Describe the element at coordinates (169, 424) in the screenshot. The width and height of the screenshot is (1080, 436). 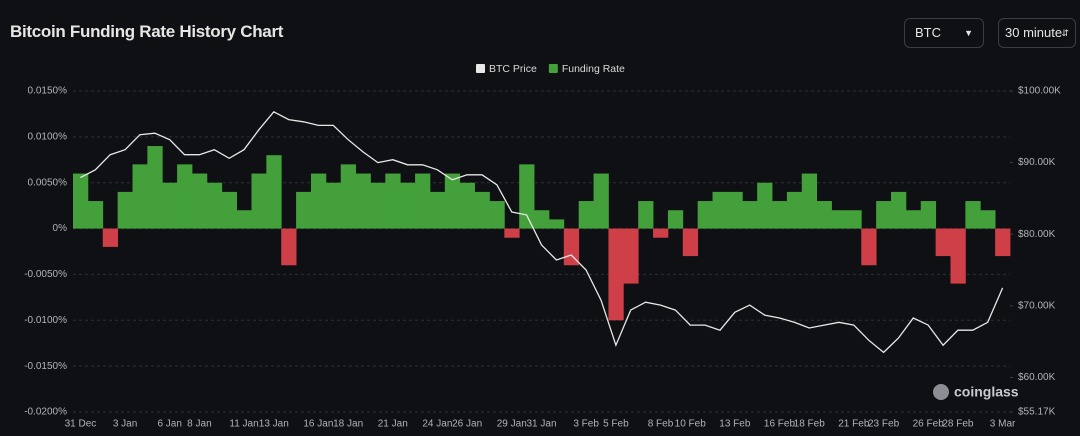
I see `x-tick-label: 6 Jan` at that location.